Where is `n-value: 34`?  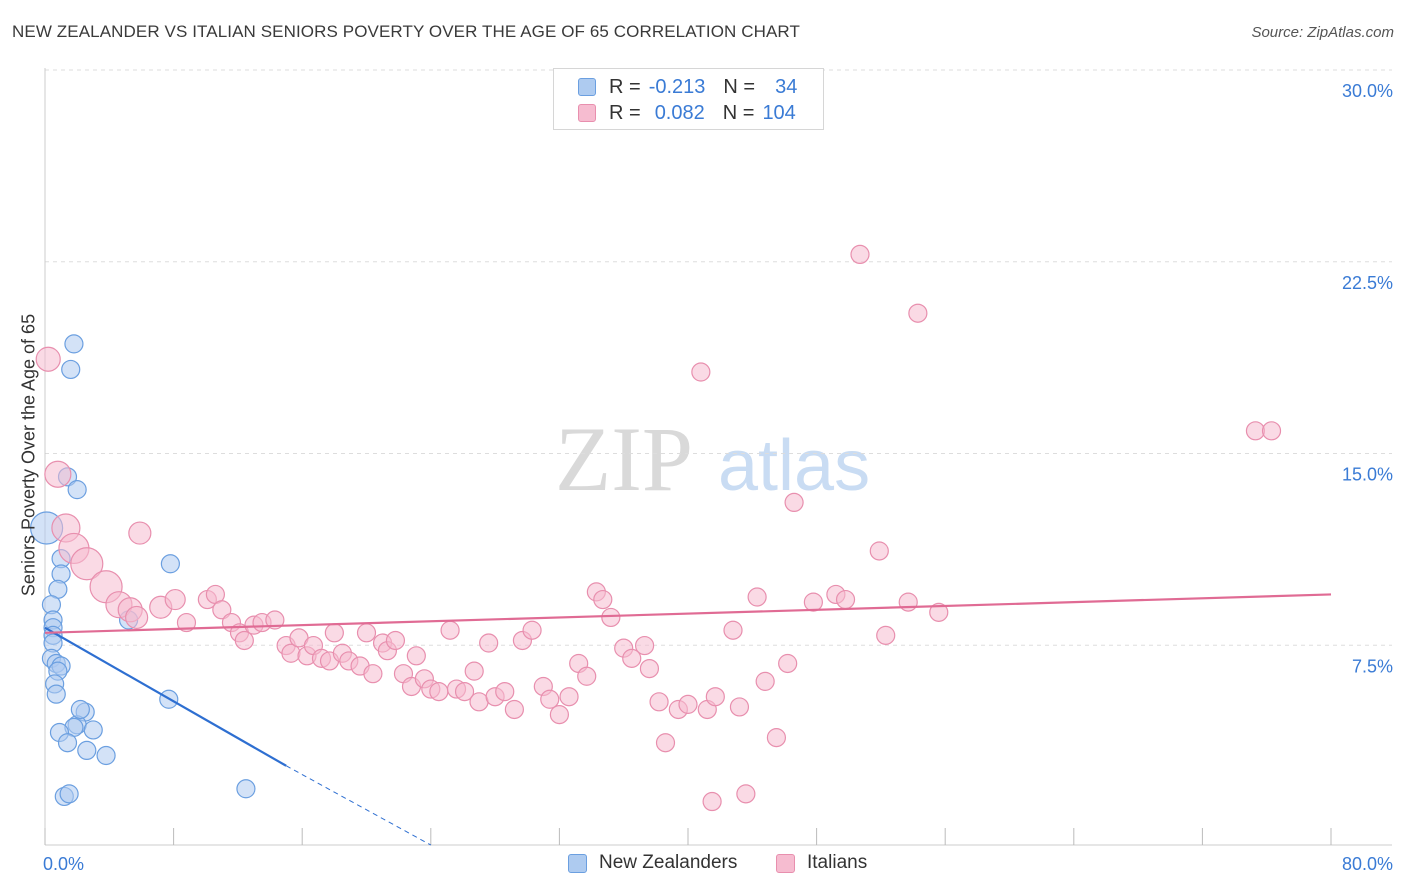
n-value: 34 is located at coordinates (786, 86).